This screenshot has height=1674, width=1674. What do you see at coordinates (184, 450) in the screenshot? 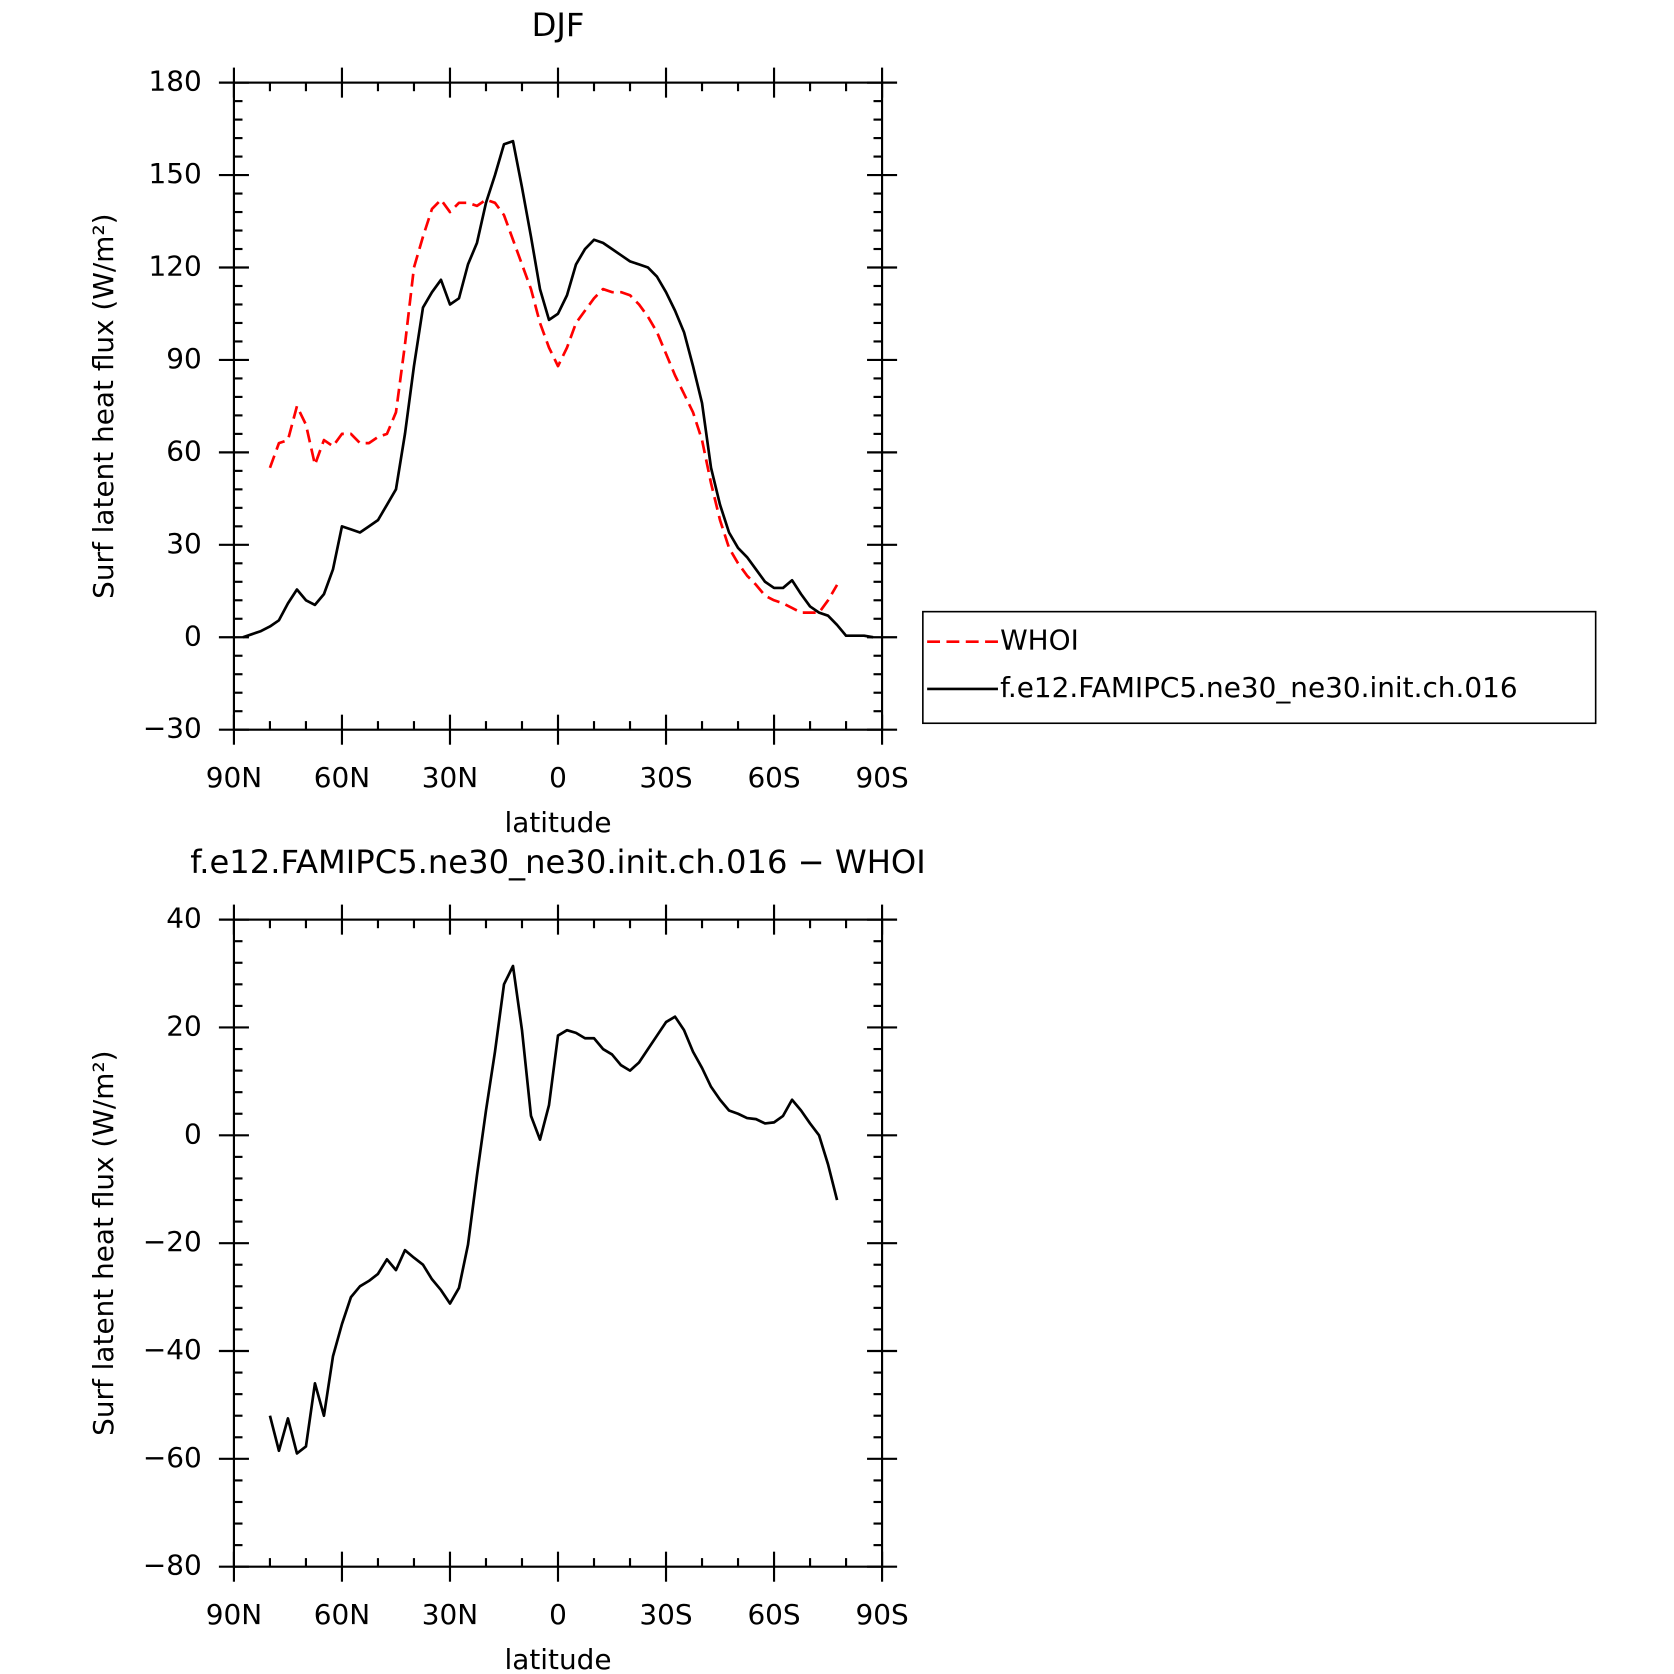
I see `y-tick-label: 60` at bounding box center [184, 450].